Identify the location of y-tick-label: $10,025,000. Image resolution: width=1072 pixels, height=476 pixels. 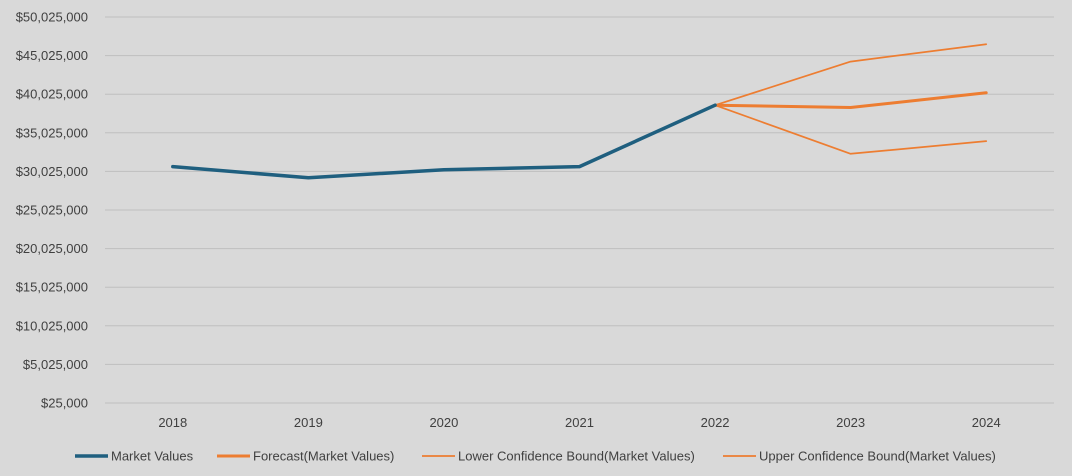
(52, 325).